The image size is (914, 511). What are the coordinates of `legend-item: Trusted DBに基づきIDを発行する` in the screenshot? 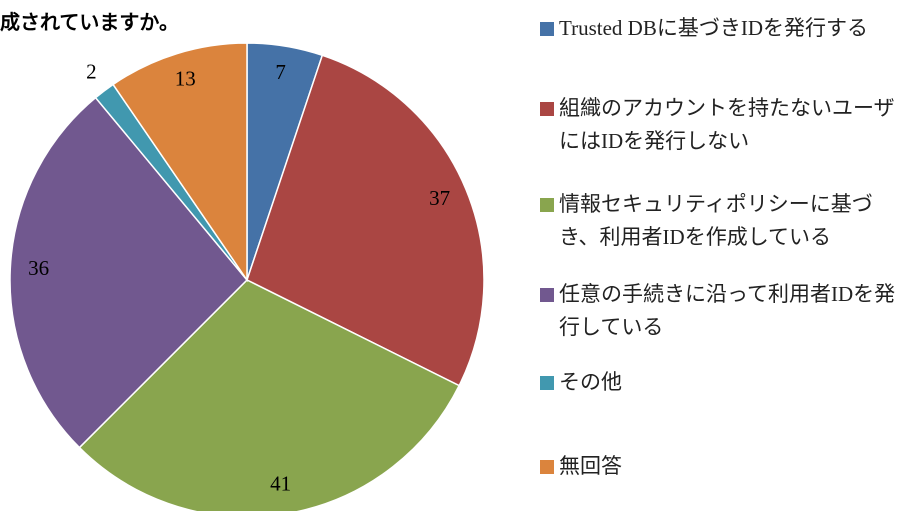 It's located at (725, 28).